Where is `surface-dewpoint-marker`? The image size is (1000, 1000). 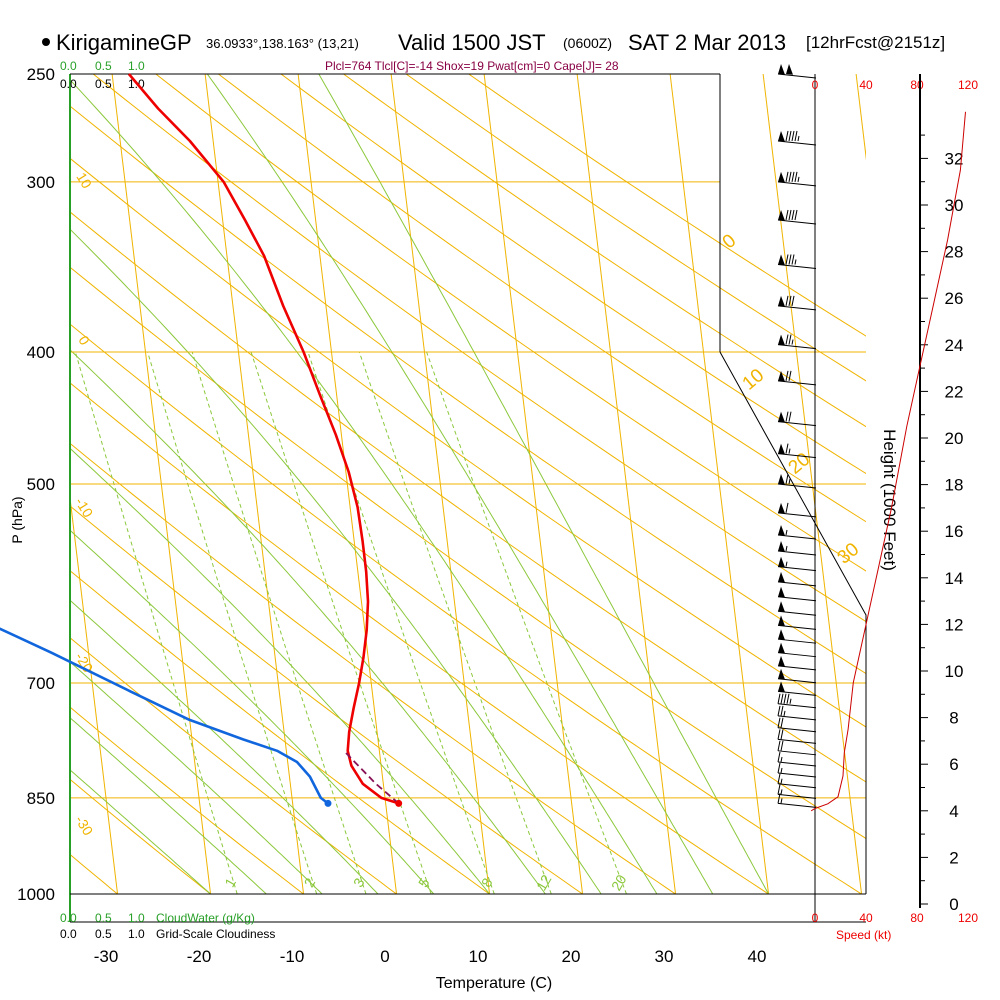
surface-dewpoint-marker is located at coordinates (328, 803).